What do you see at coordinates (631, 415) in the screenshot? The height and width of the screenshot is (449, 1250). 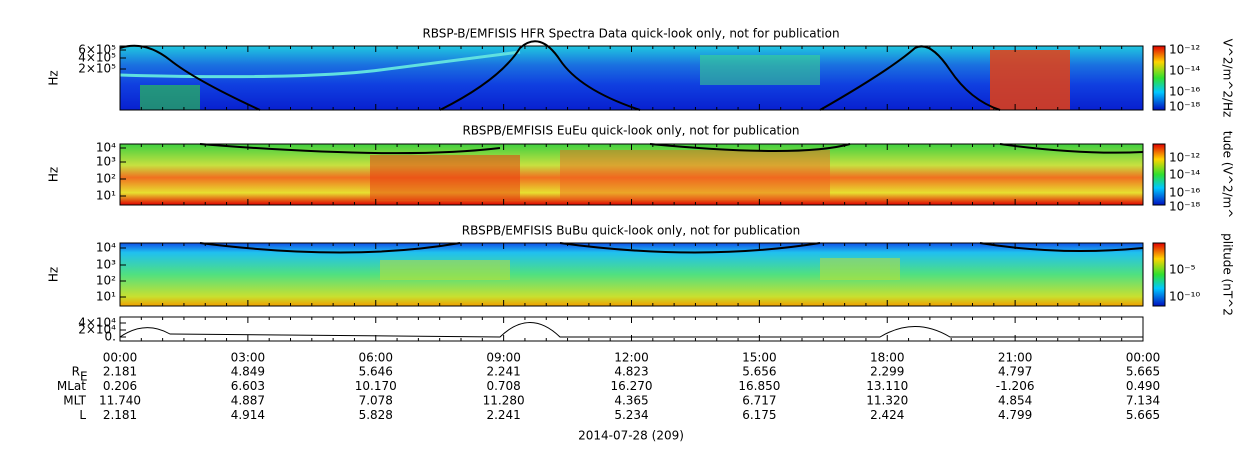 I see `ephemeris-value: 5.234` at bounding box center [631, 415].